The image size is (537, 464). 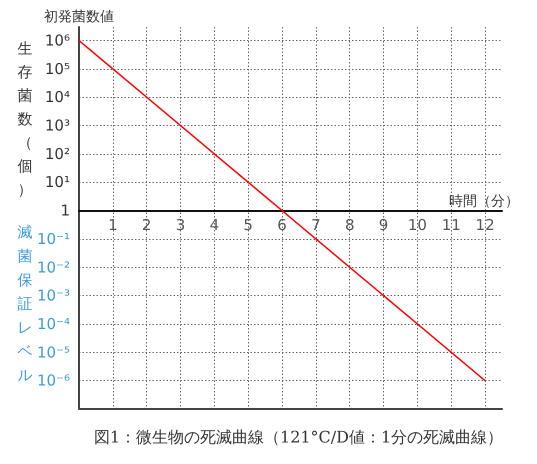 I want to click on x-tick-label: 11, so click(x=451, y=225).